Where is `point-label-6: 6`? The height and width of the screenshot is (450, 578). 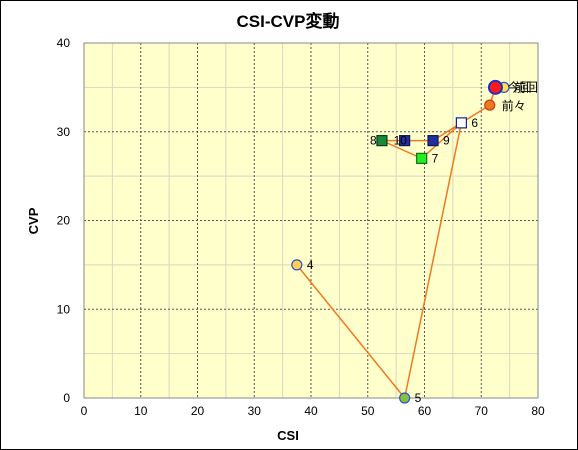 point-label-6: 6 is located at coordinates (474, 123).